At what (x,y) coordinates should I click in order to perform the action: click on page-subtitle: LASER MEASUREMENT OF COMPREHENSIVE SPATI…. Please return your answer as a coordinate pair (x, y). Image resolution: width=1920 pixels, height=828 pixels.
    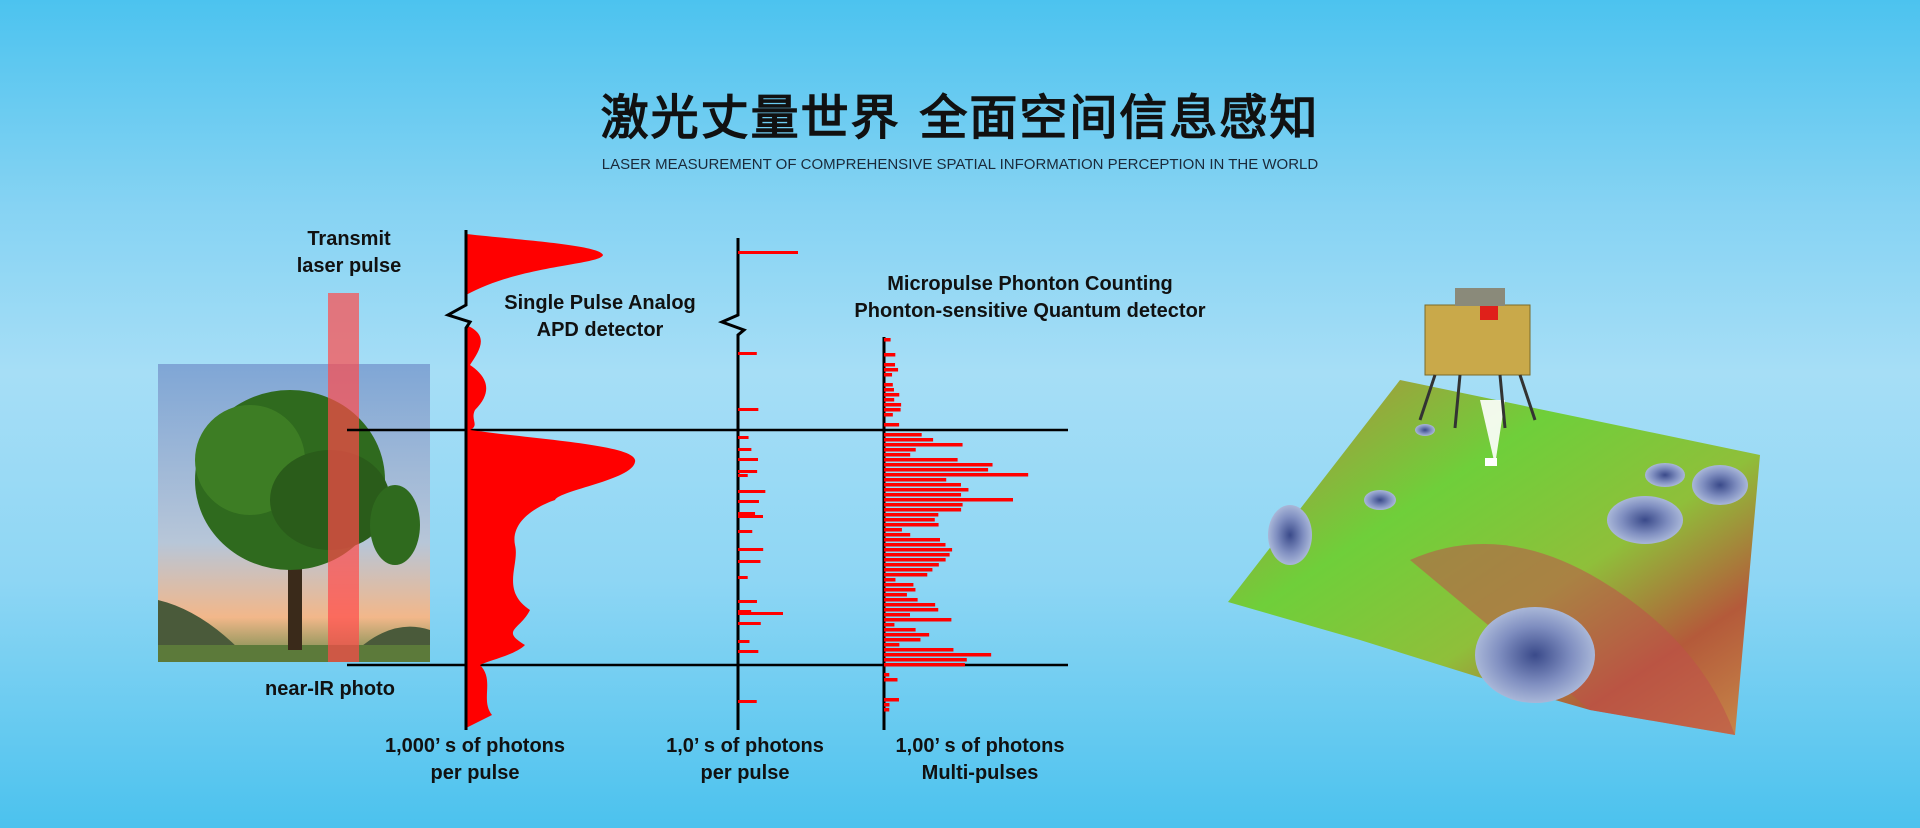
    Looking at the image, I should click on (960, 164).